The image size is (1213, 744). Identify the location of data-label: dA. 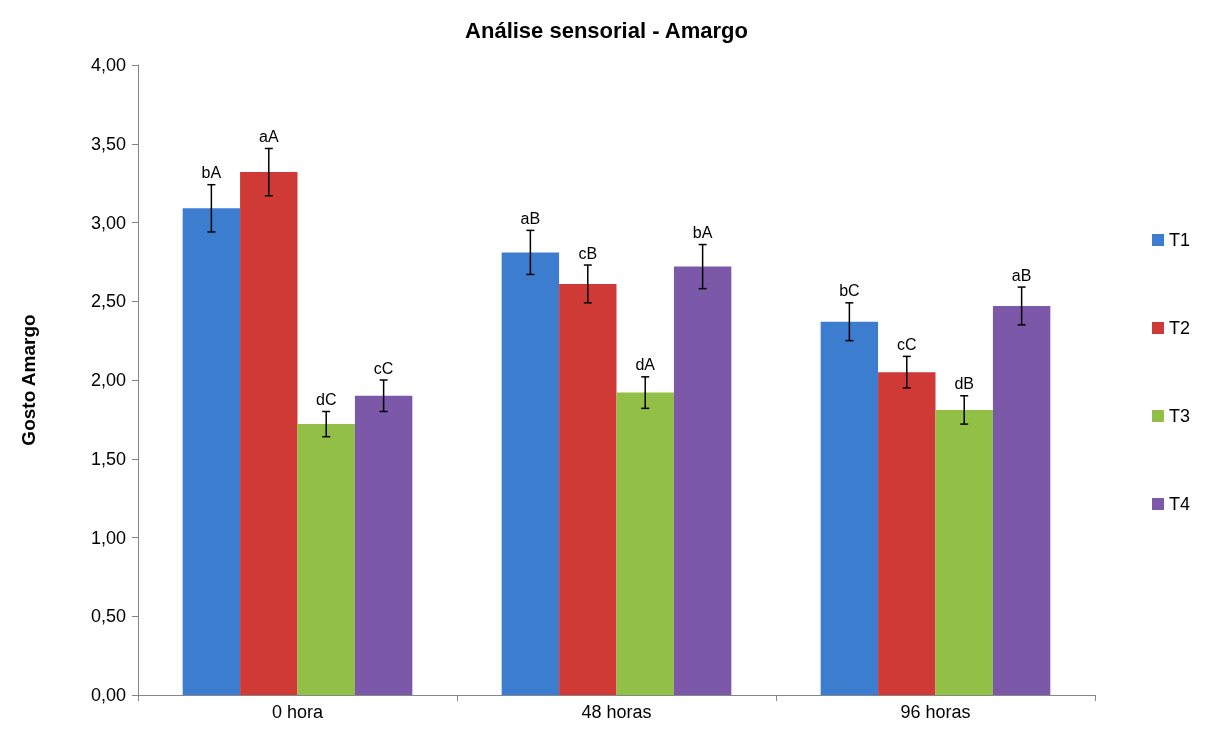
(645, 365).